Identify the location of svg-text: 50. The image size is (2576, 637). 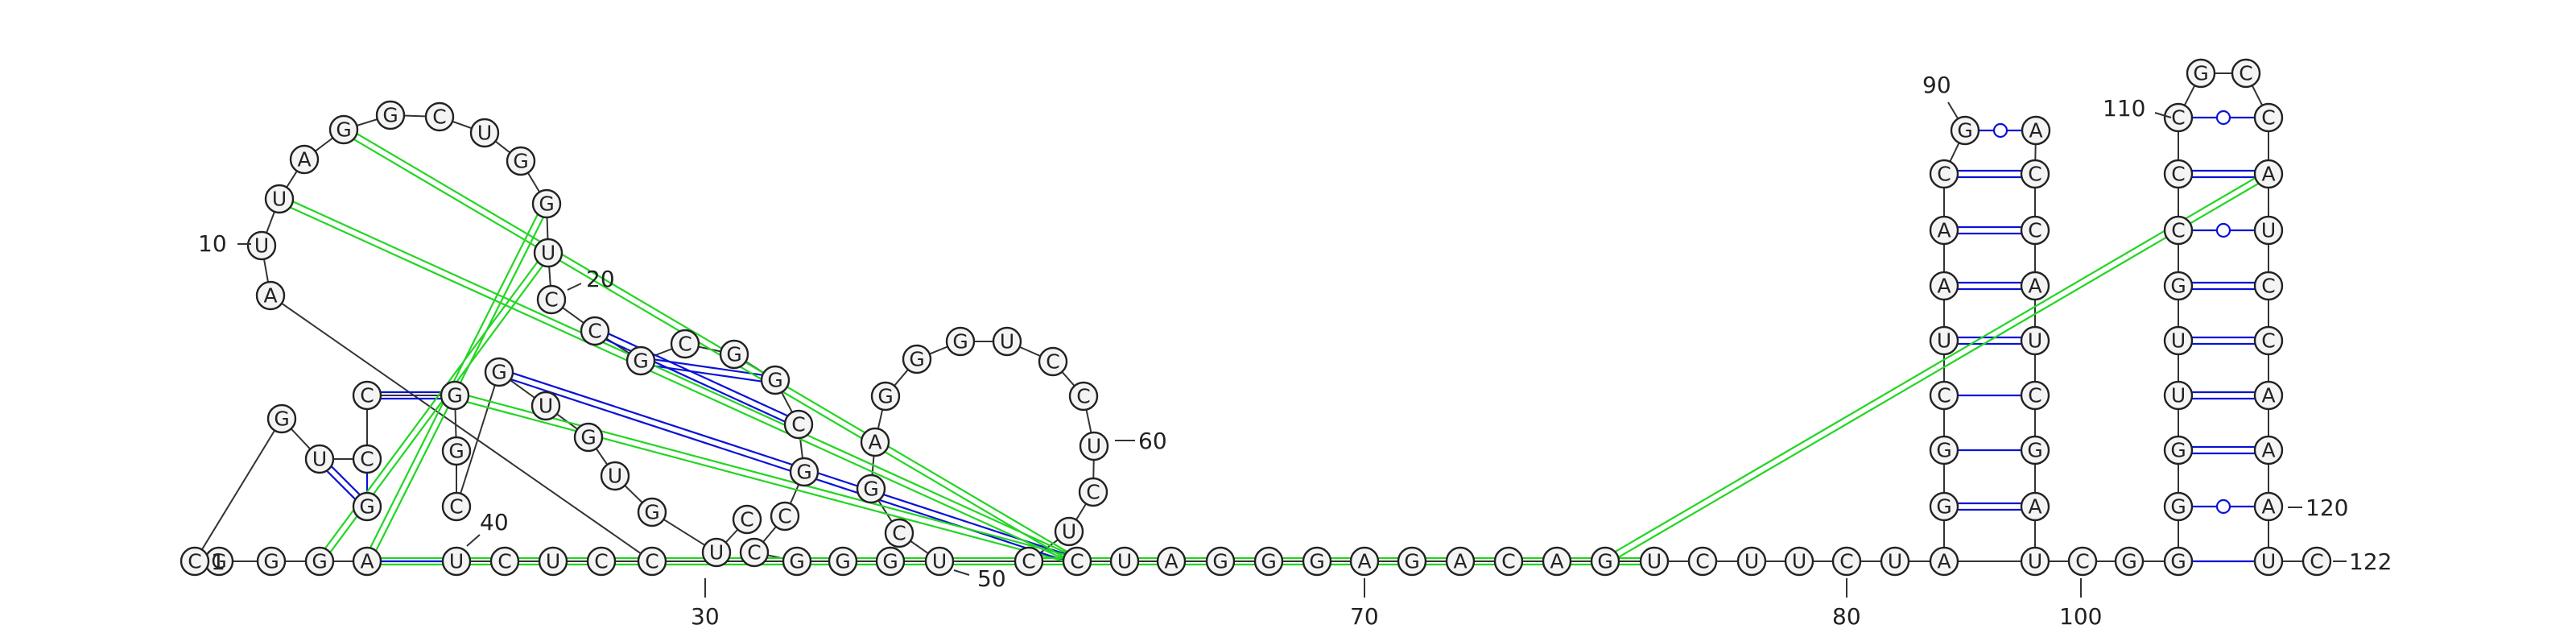
(991, 578).